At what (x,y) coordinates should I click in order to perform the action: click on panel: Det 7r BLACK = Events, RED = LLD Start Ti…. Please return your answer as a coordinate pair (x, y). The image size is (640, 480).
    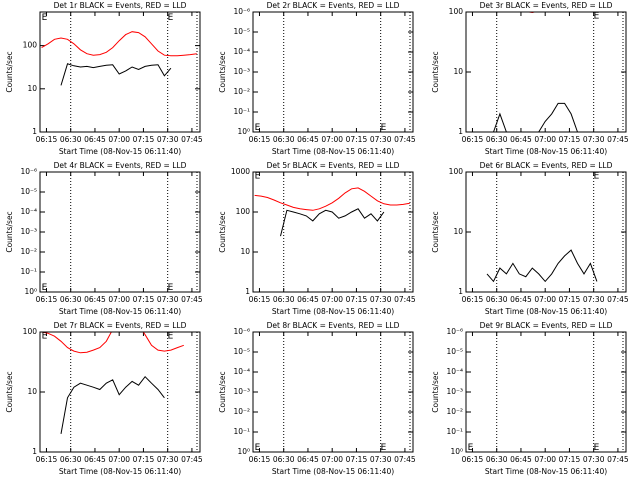
    Looking at the image, I should click on (104, 398).